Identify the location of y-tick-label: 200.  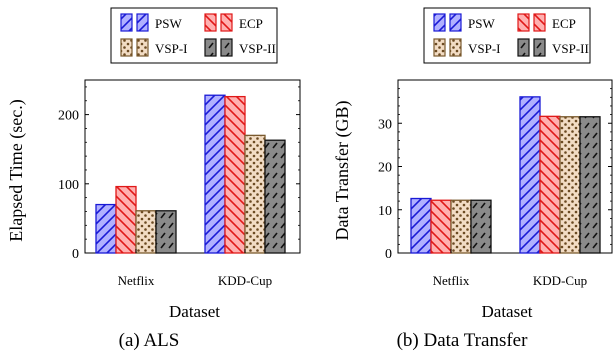
(68, 116).